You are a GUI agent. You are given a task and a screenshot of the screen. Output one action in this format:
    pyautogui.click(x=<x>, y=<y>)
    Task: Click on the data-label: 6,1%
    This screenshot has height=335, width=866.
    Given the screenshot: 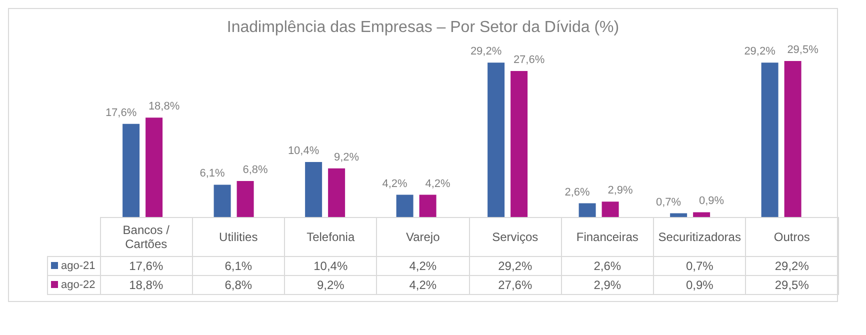 What is the action you would take?
    pyautogui.click(x=238, y=266)
    